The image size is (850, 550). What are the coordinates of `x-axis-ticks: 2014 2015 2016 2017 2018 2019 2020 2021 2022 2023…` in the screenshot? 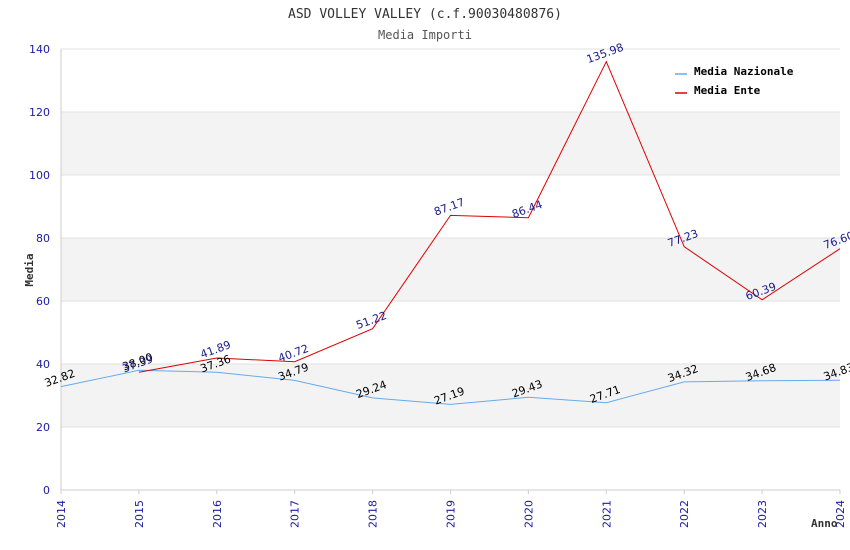 It's located at (451, 509).